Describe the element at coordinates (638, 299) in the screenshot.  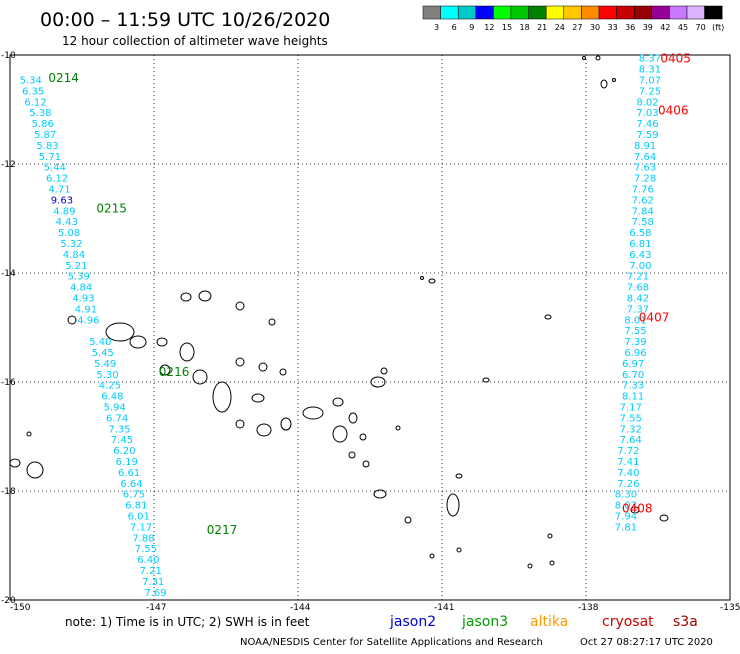
I see `swh-value-label: 8.42` at that location.